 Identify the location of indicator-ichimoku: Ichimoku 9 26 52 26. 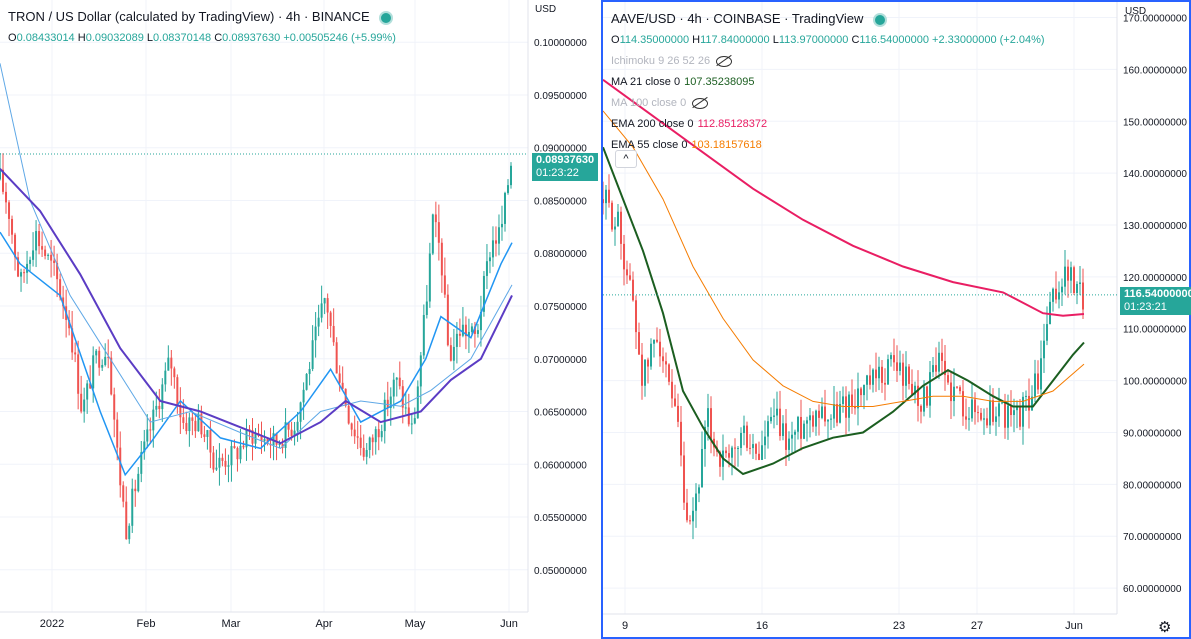
(828, 61).